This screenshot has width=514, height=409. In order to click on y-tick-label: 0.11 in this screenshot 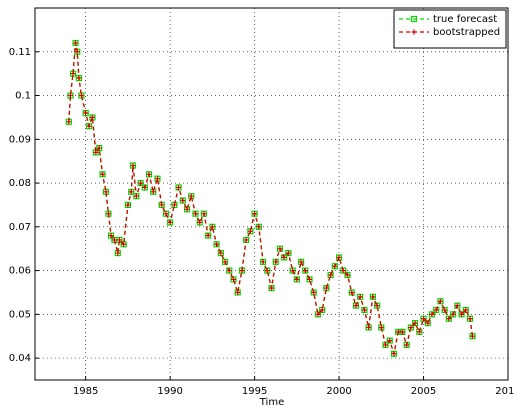, I will do `click(20, 52)`.